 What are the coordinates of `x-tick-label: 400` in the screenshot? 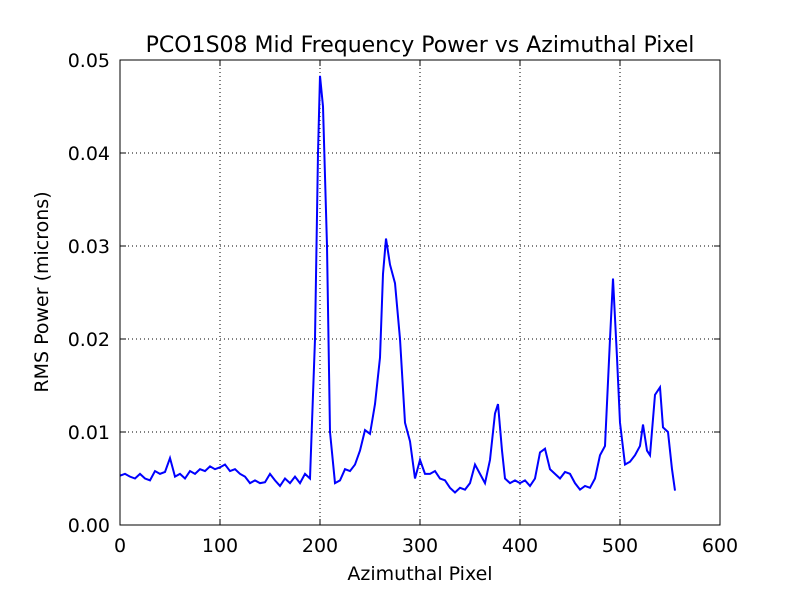 It's located at (520, 546).